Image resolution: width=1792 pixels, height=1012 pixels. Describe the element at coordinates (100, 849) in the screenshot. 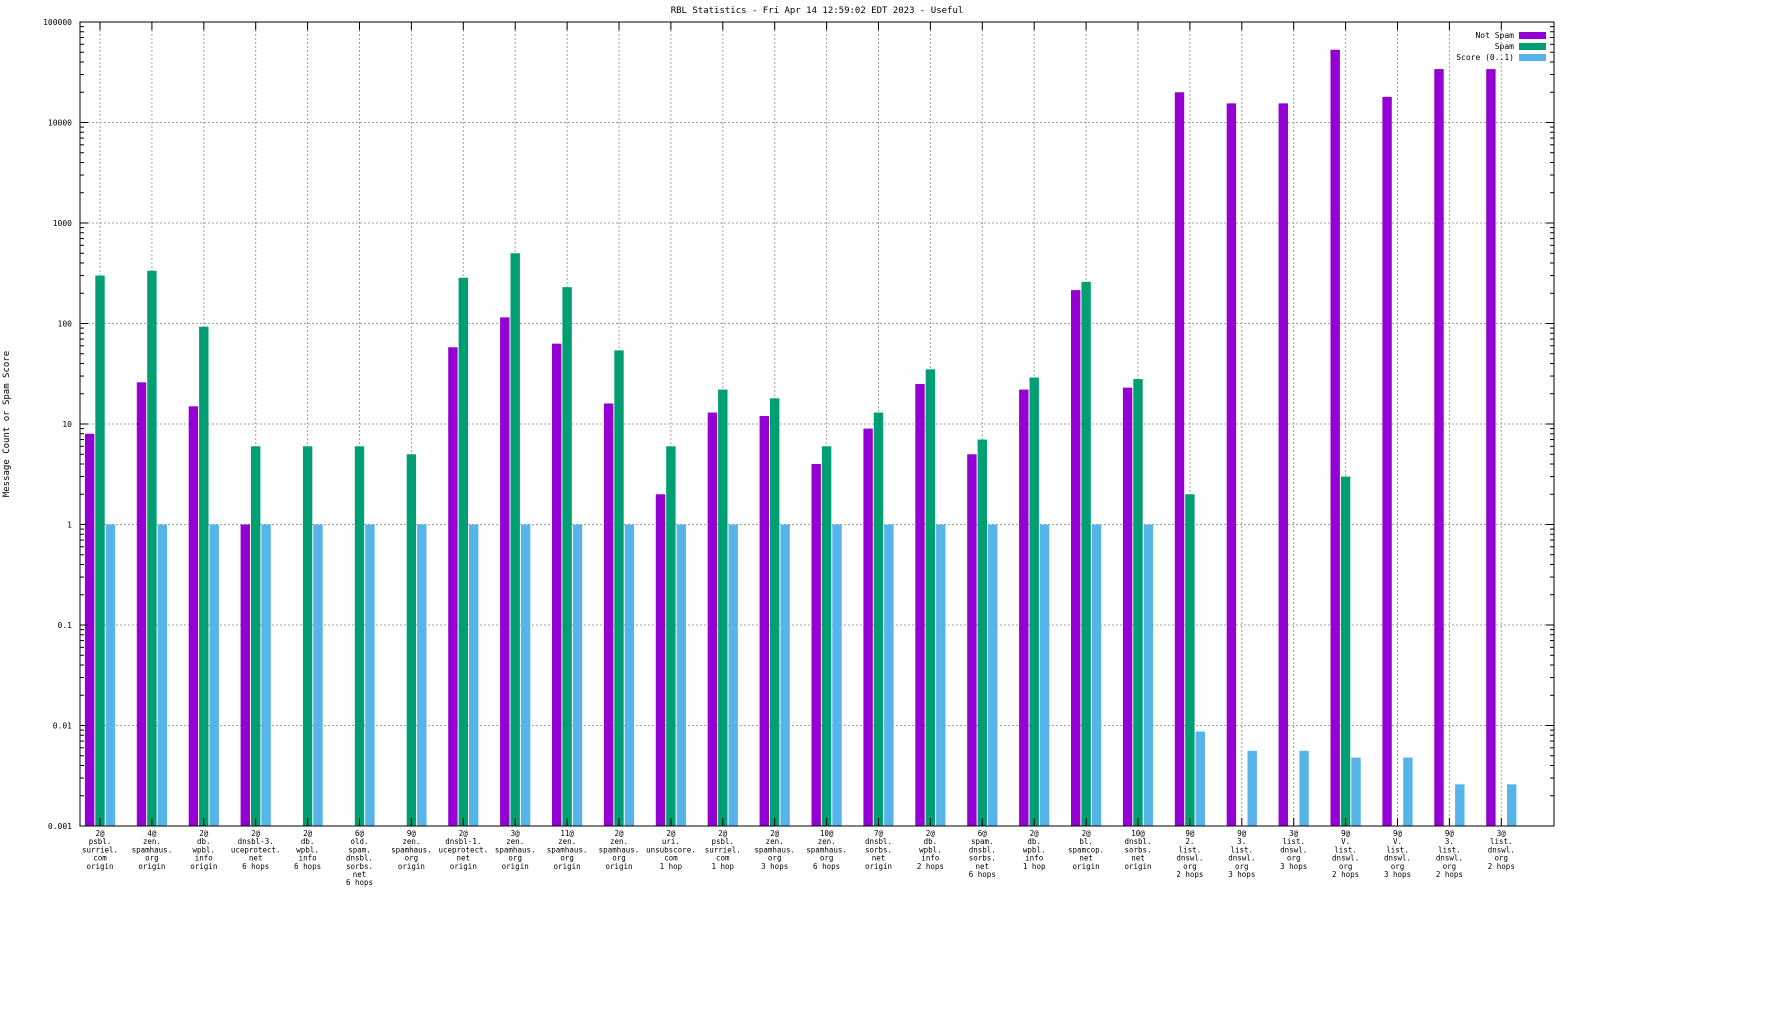

I see `x-tick-label-line: surriel.` at that location.